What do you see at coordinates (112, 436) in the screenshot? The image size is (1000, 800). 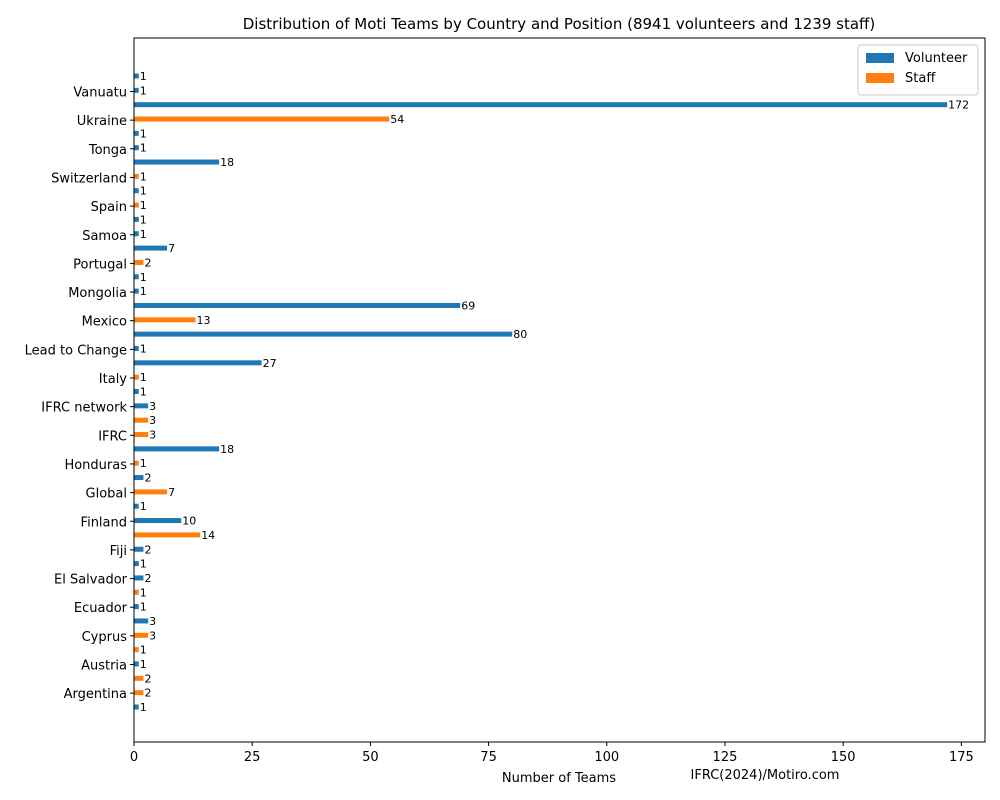 I see `y-tick-label: IFRC` at bounding box center [112, 436].